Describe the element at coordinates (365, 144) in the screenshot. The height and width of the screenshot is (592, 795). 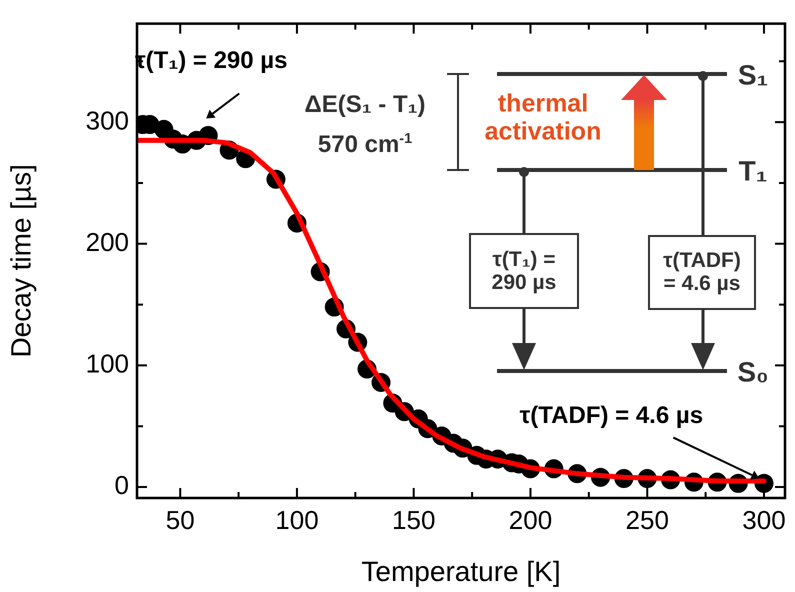
I see `annotation: 570 cm$^{-1}$` at that location.